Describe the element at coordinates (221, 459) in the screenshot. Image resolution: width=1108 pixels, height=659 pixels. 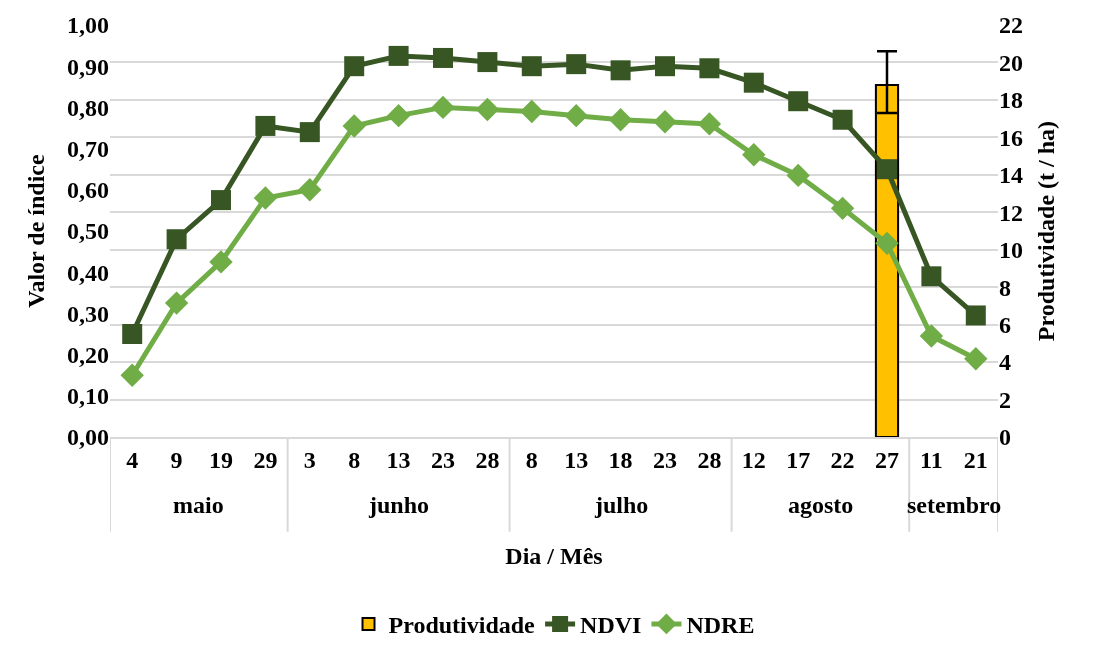
I see `x-tick-label: 19` at that location.